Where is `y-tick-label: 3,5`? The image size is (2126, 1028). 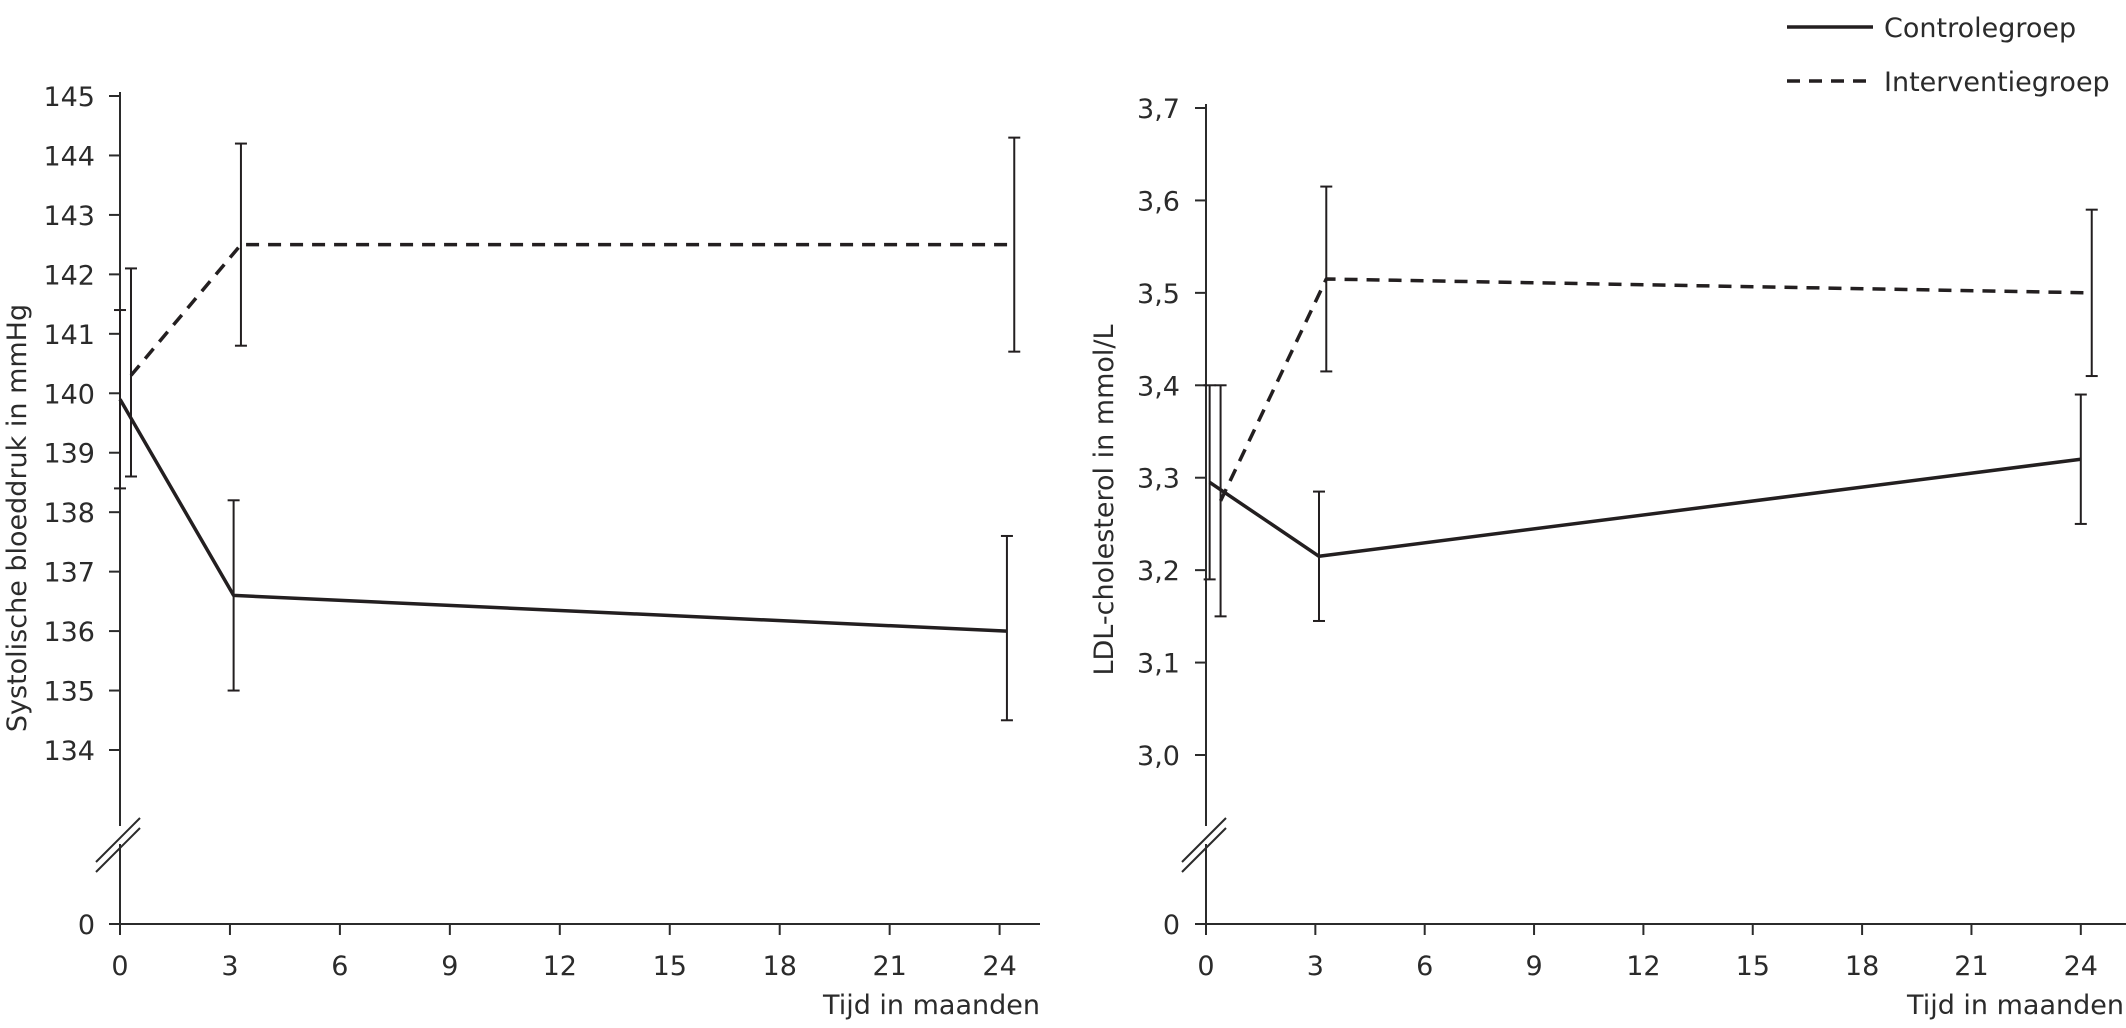 y-tick-label: 3,5 is located at coordinates (1158, 294).